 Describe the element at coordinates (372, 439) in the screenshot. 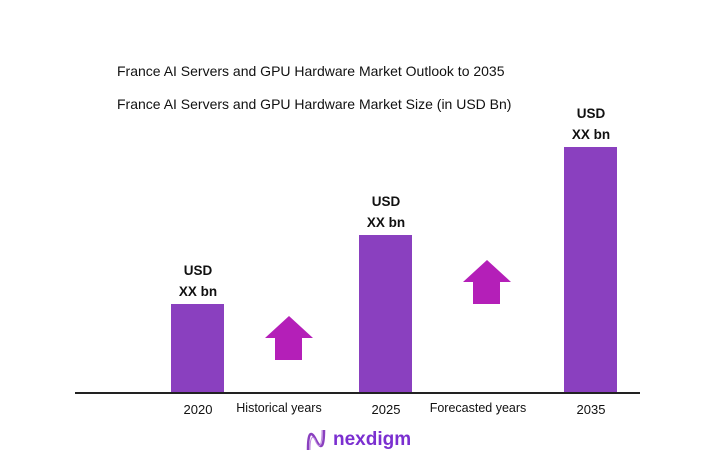

I see `brand-name: nexdigm` at that location.